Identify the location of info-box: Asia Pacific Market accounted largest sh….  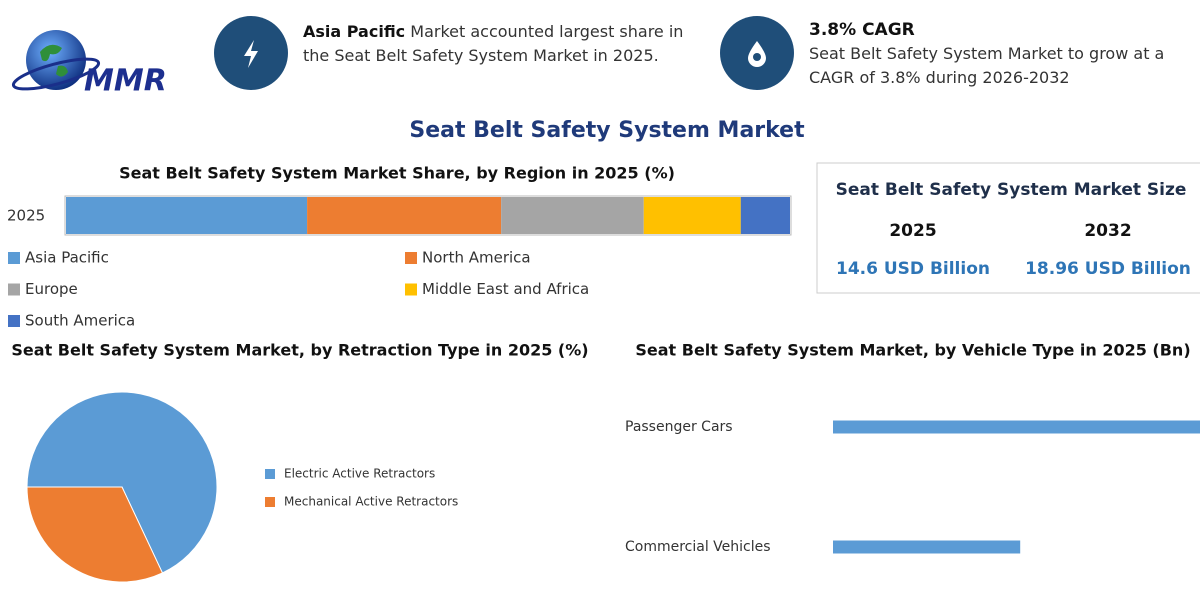
(503, 44).